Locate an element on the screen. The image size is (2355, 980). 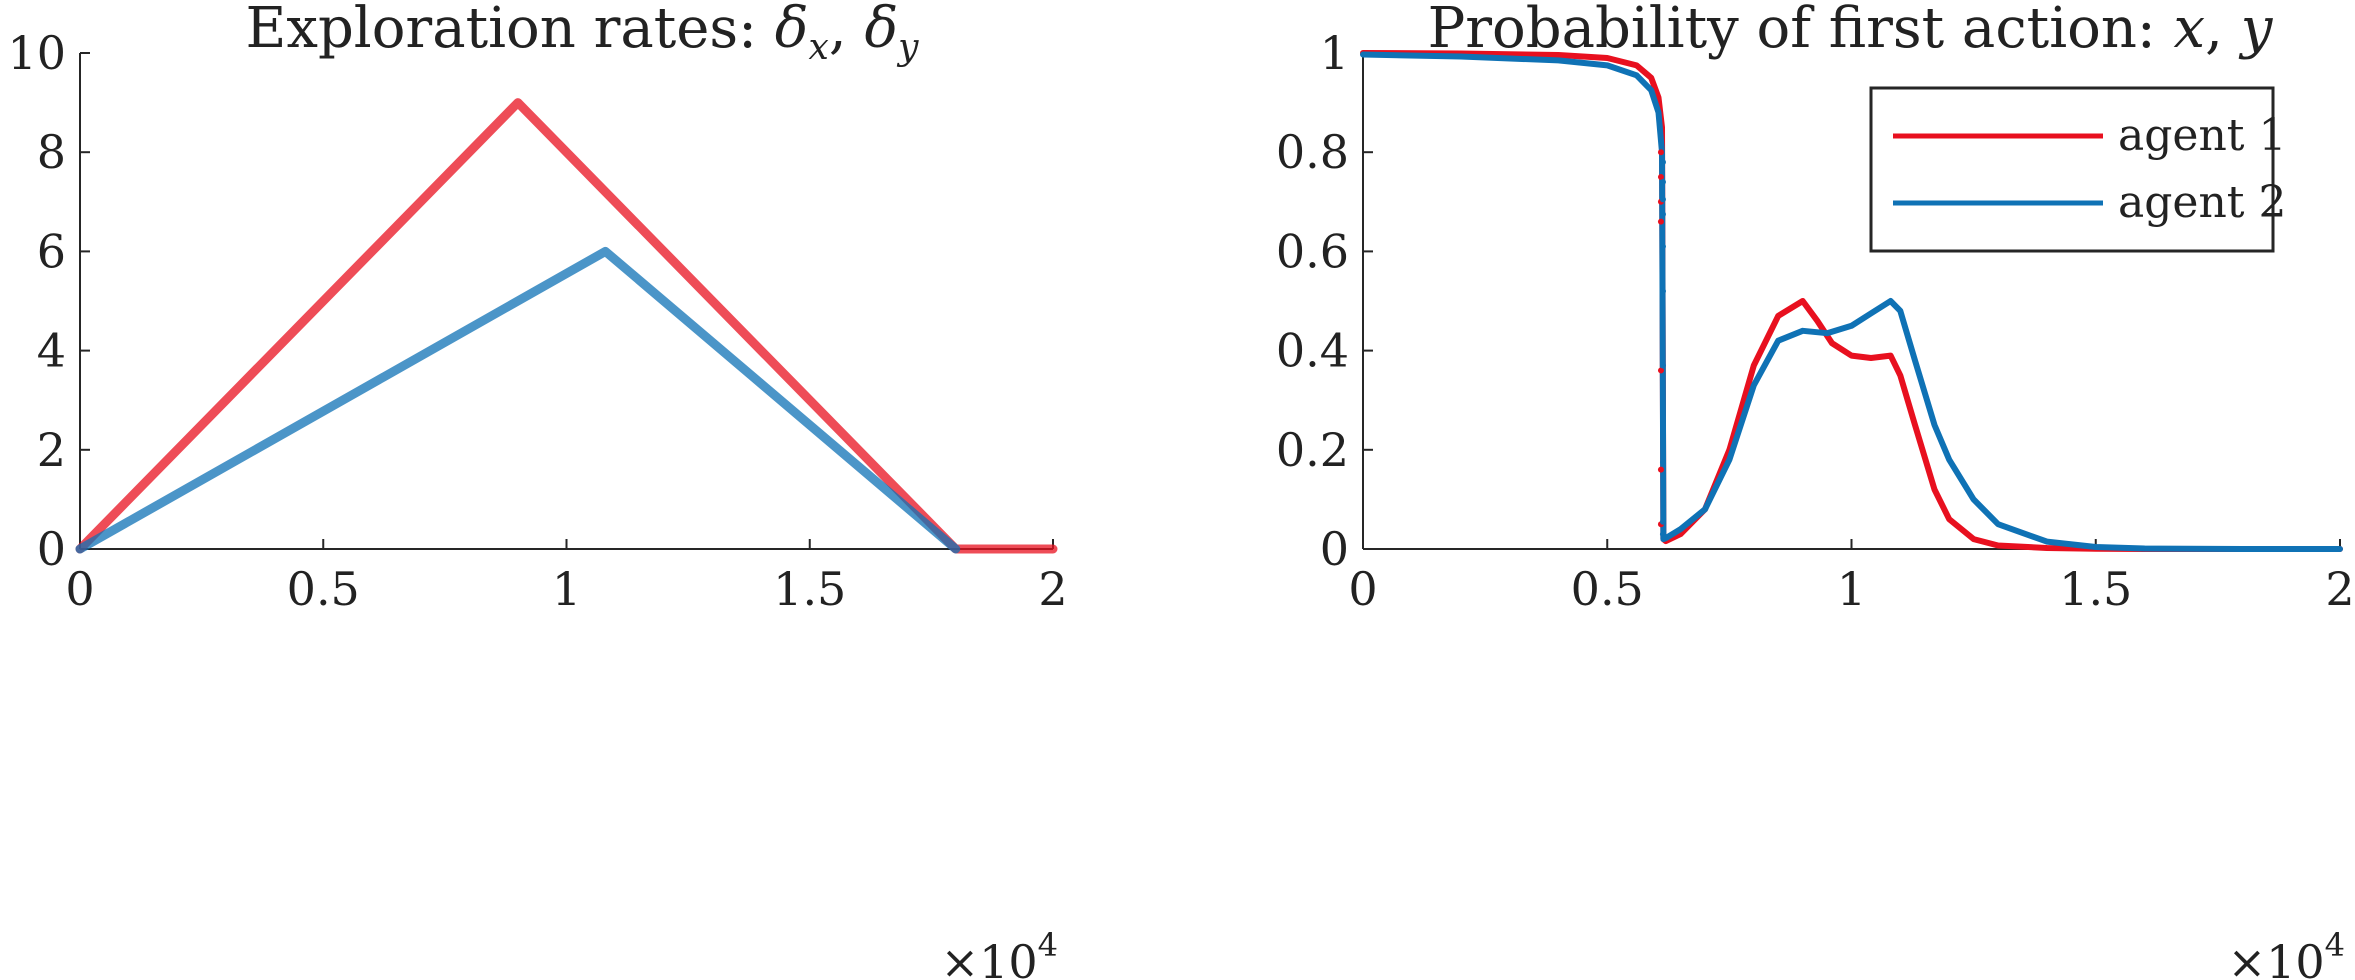
y-tick-label: 8 is located at coordinates (51, 152).